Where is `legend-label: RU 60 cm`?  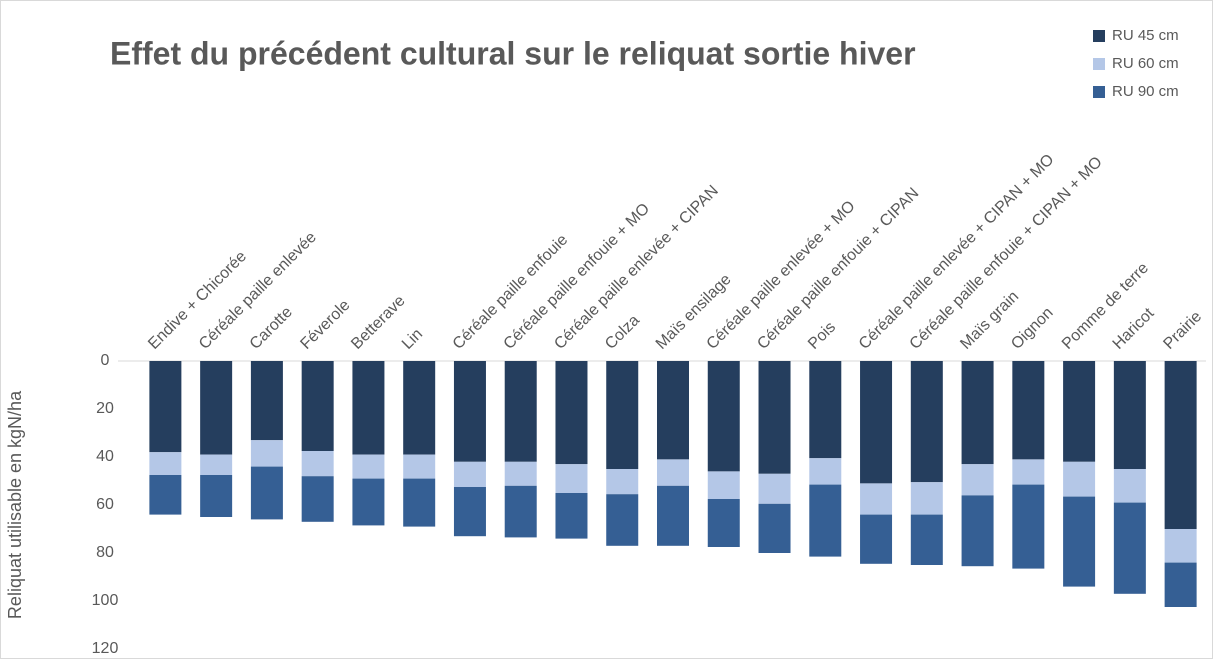 legend-label: RU 60 cm is located at coordinates (1145, 63).